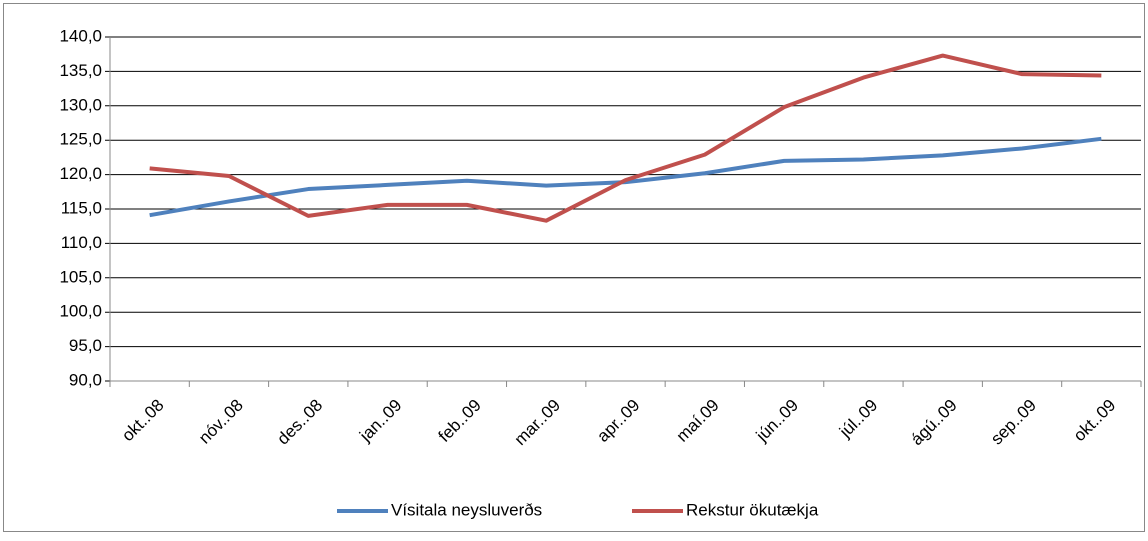 The image size is (1148, 541). I want to click on y-tick-label: 135,0, so click(80, 70).